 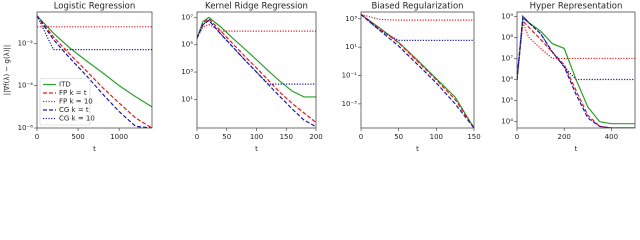 I want to click on legend-label: ITD, so click(x=65, y=85).